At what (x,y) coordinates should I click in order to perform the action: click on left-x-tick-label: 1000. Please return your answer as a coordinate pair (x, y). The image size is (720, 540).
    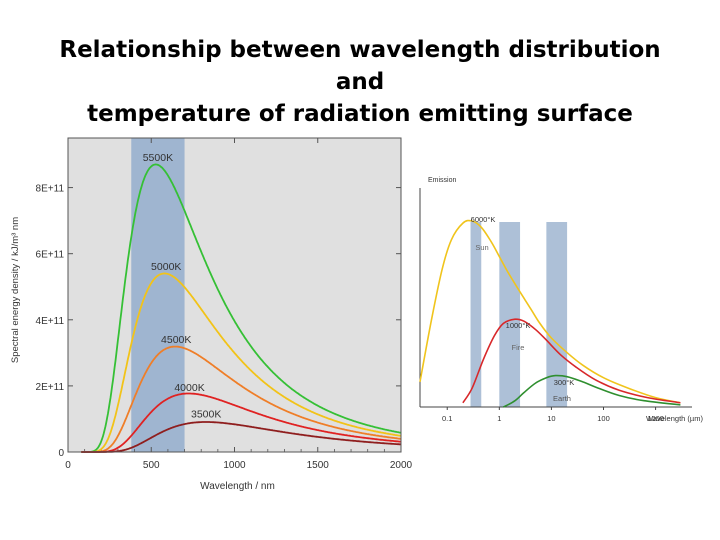
    Looking at the image, I should click on (234, 465).